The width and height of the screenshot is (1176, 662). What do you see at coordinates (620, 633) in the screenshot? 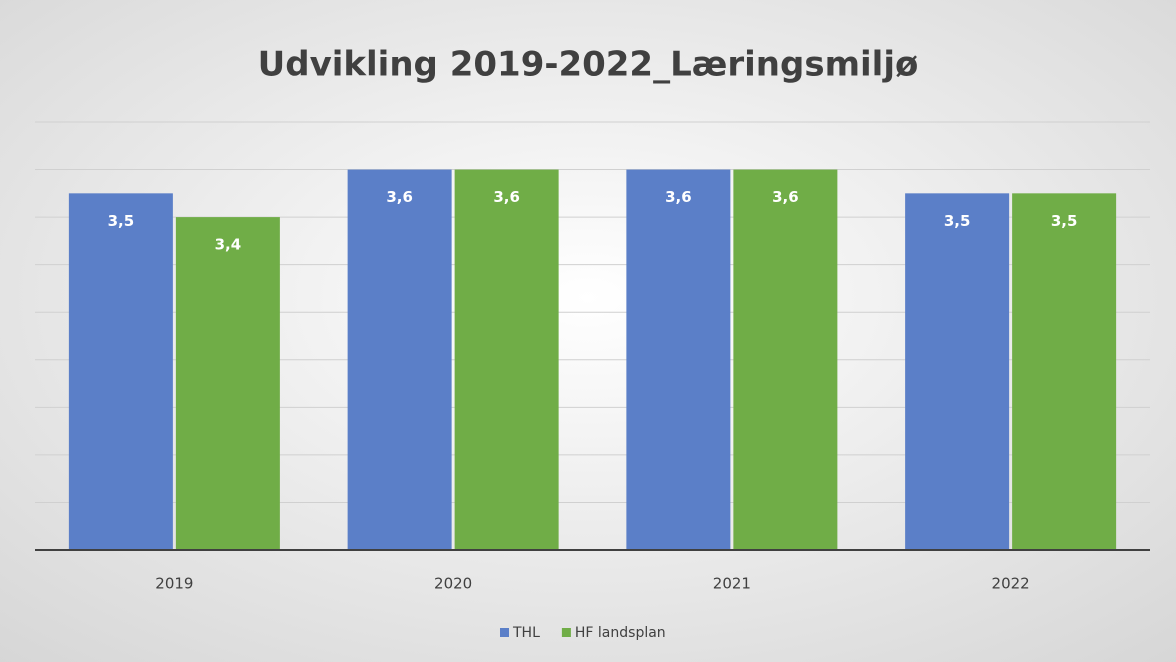
I see `legend-label: HF landsplan` at bounding box center [620, 633].